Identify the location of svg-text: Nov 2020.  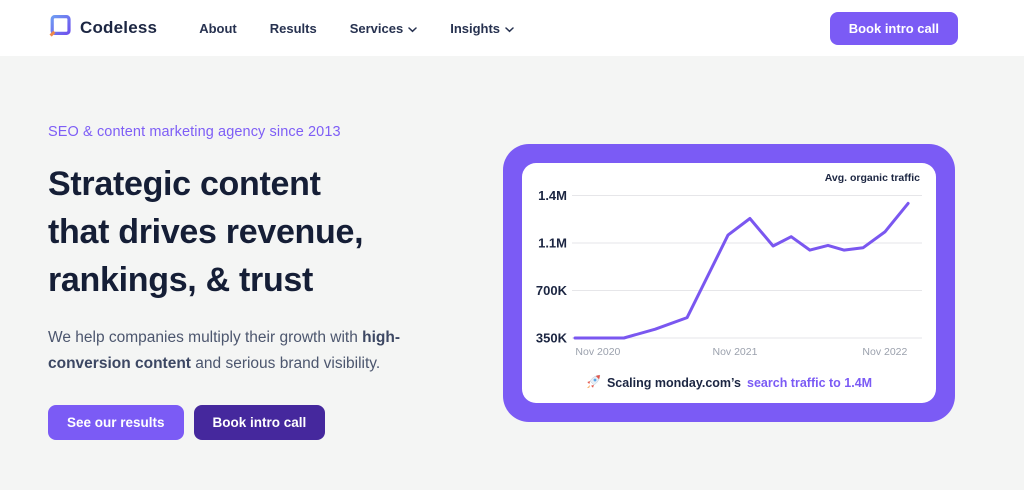
(597, 352).